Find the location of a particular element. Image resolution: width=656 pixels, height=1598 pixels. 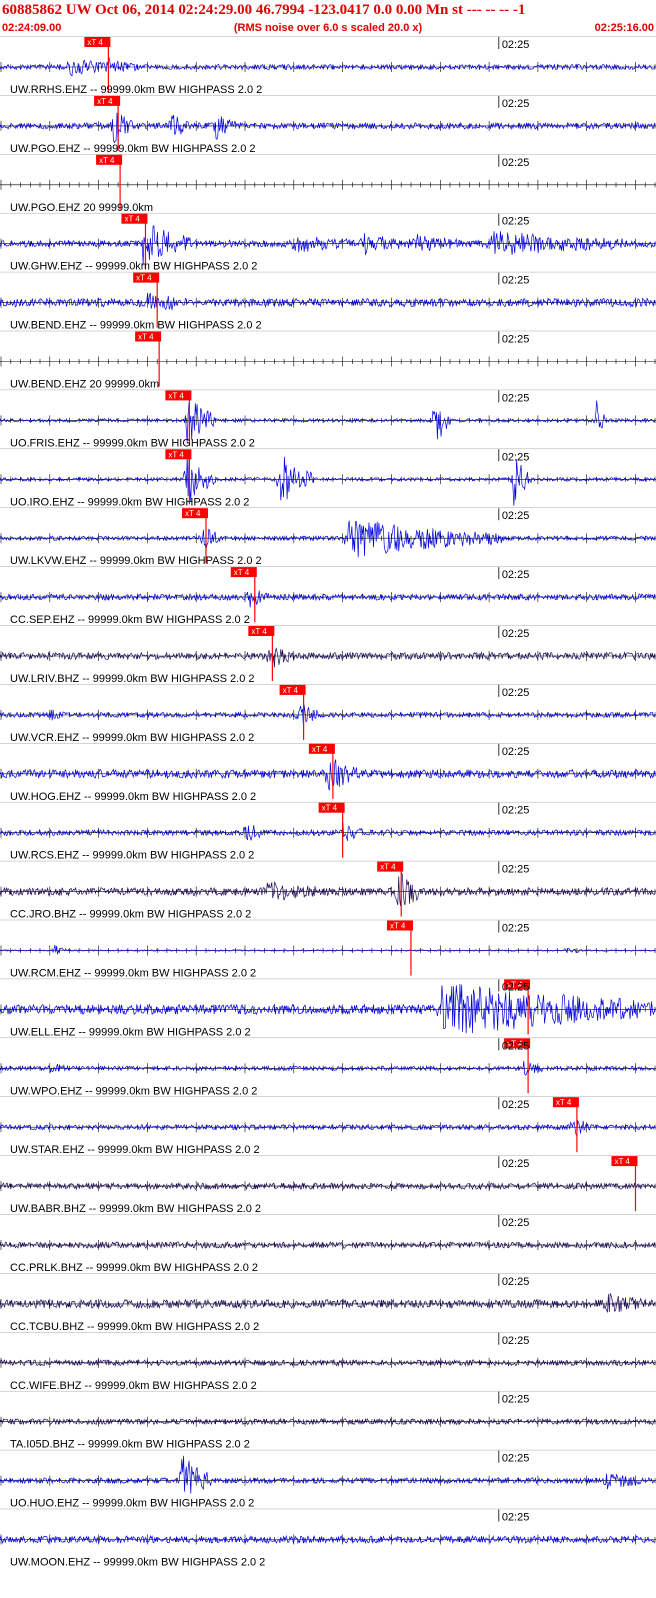

minute-label-13: 02:25 is located at coordinates (516, 811).